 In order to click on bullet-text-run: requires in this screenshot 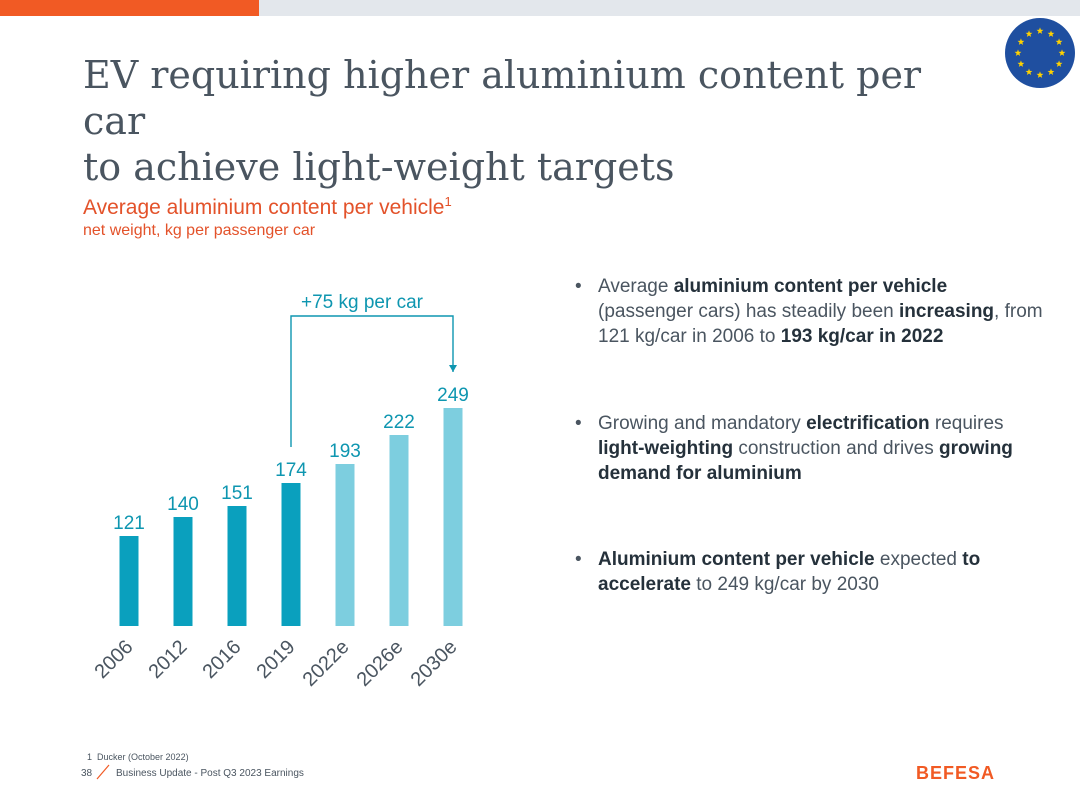, I will do `click(966, 423)`.